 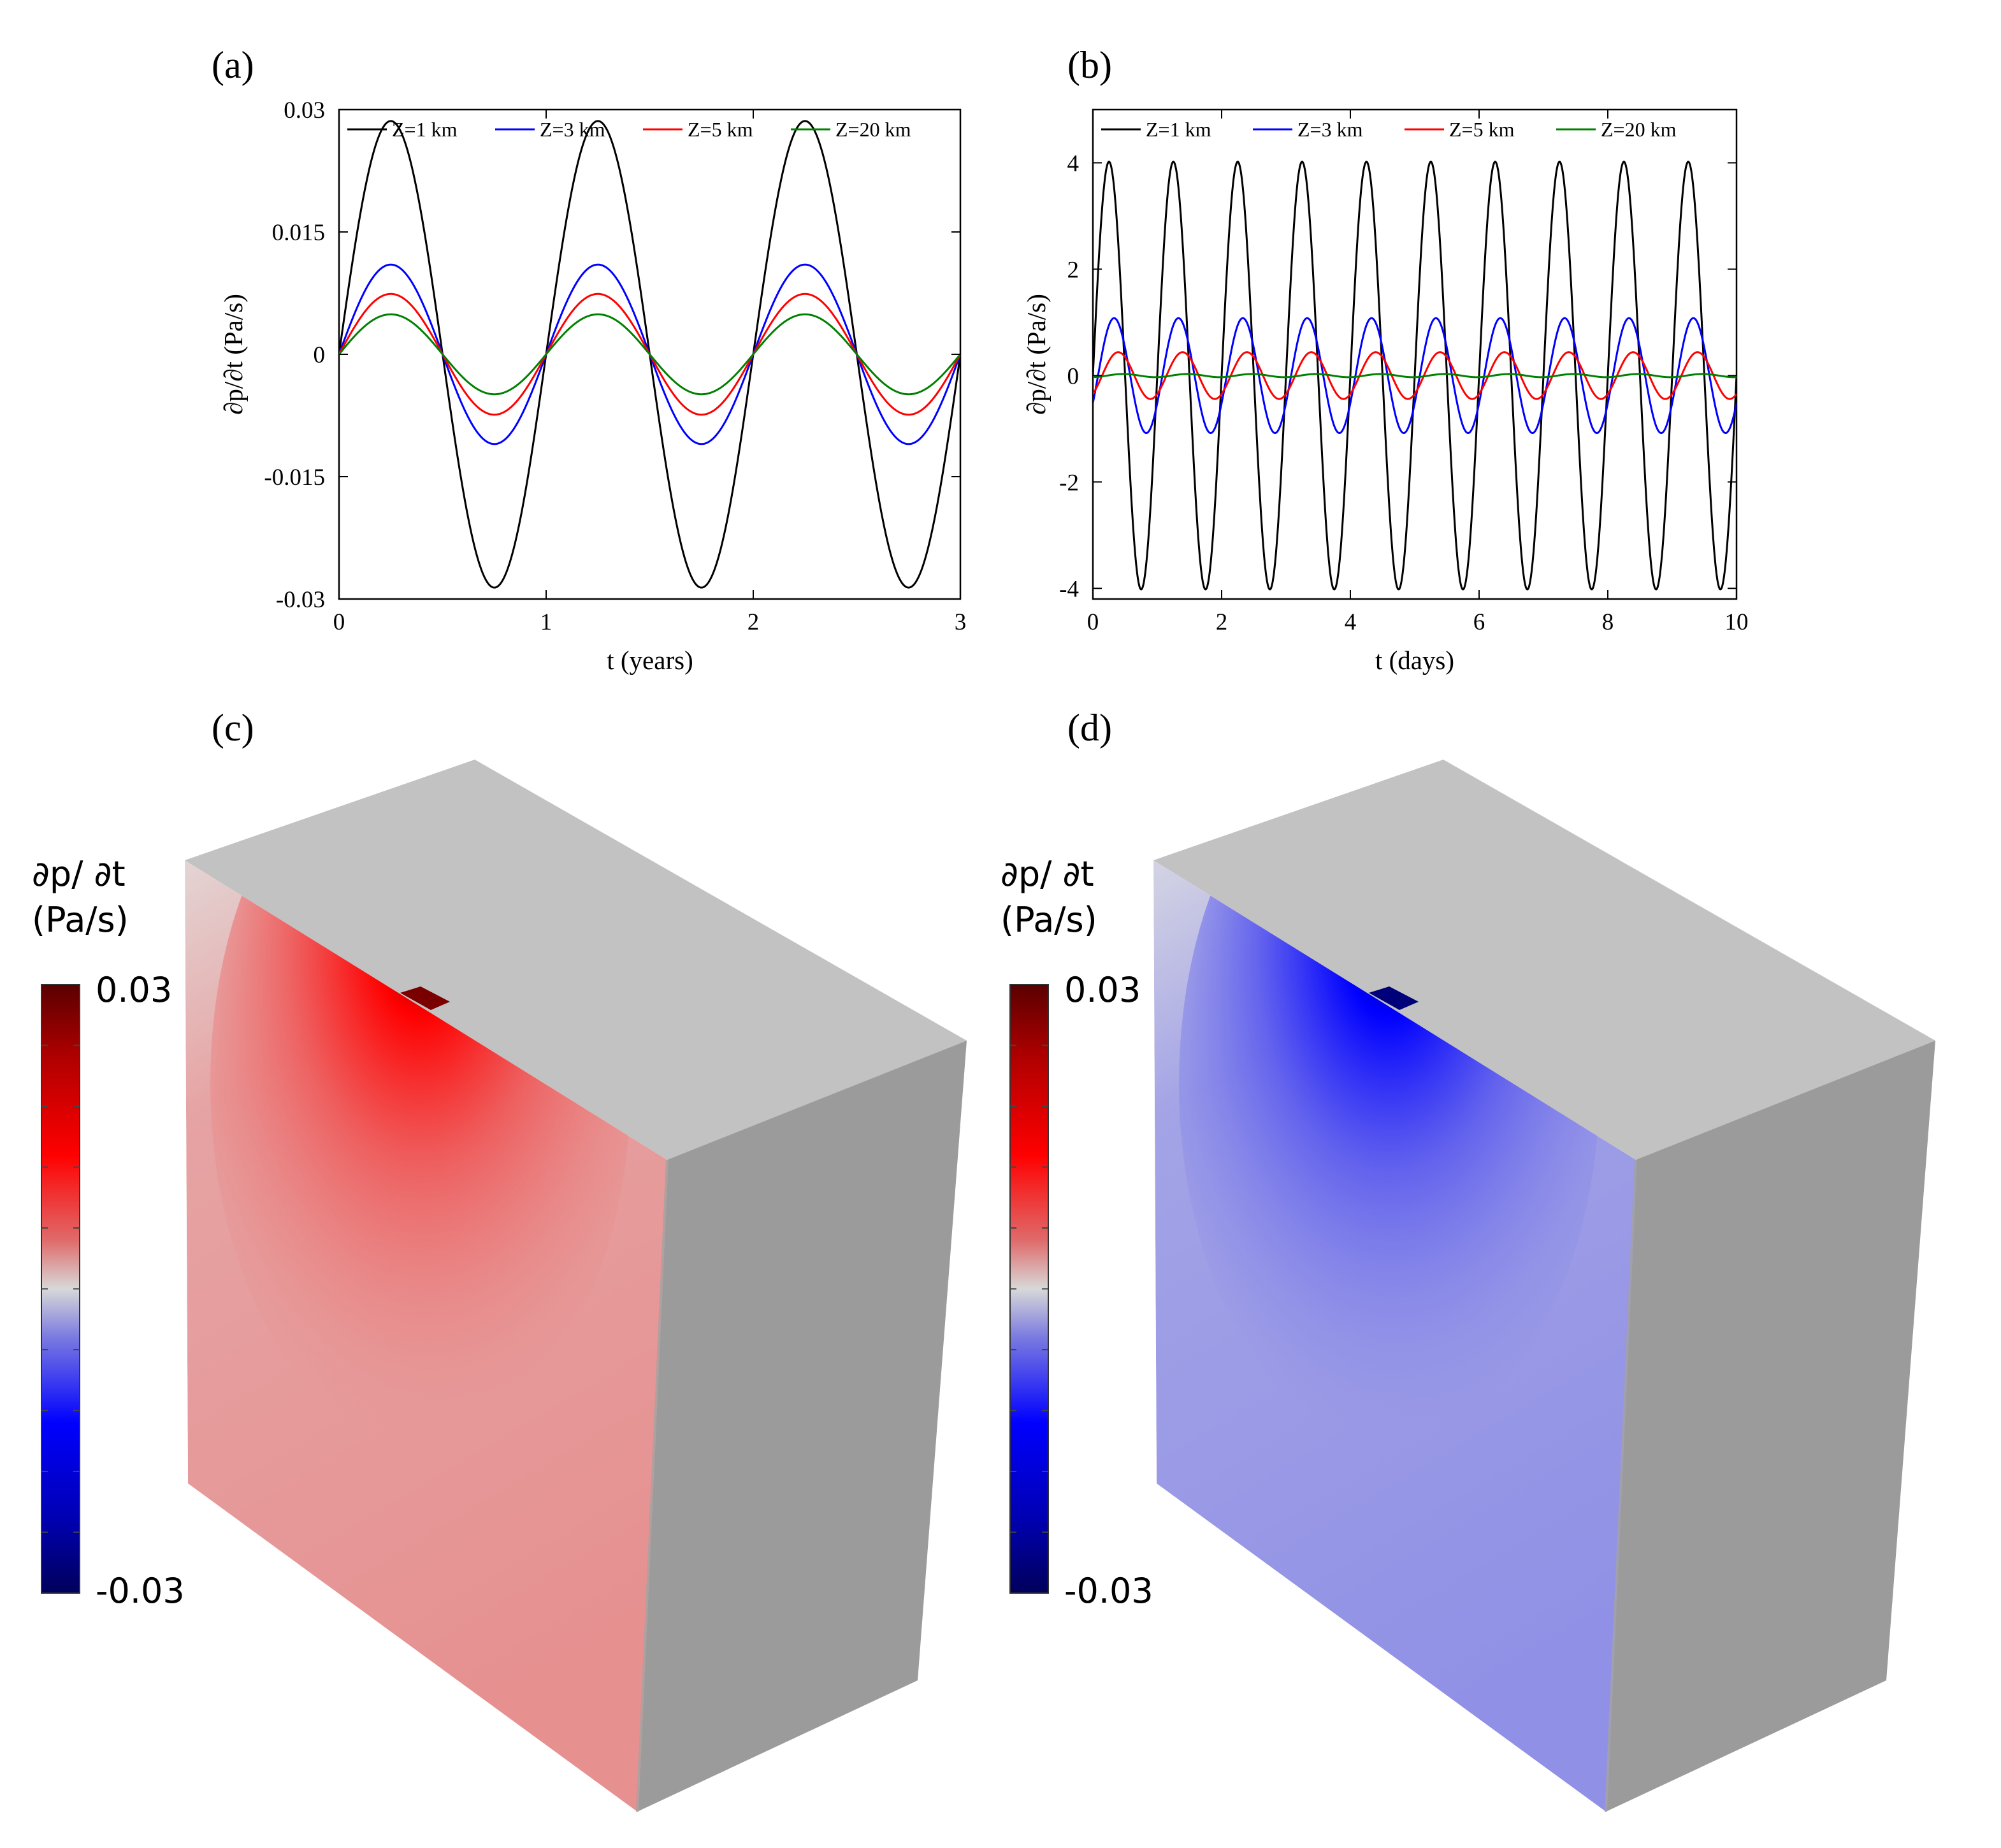 I want to click on block-side-face-d, so click(x=1770, y=1426).